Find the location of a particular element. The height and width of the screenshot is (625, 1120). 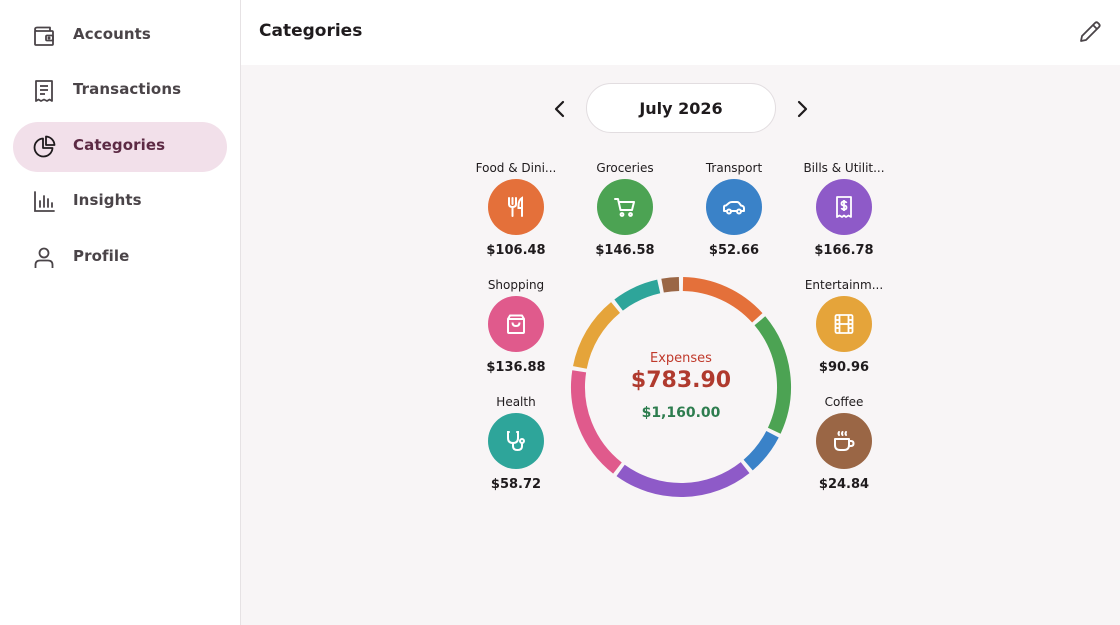

bill-icon is located at coordinates (844, 207).